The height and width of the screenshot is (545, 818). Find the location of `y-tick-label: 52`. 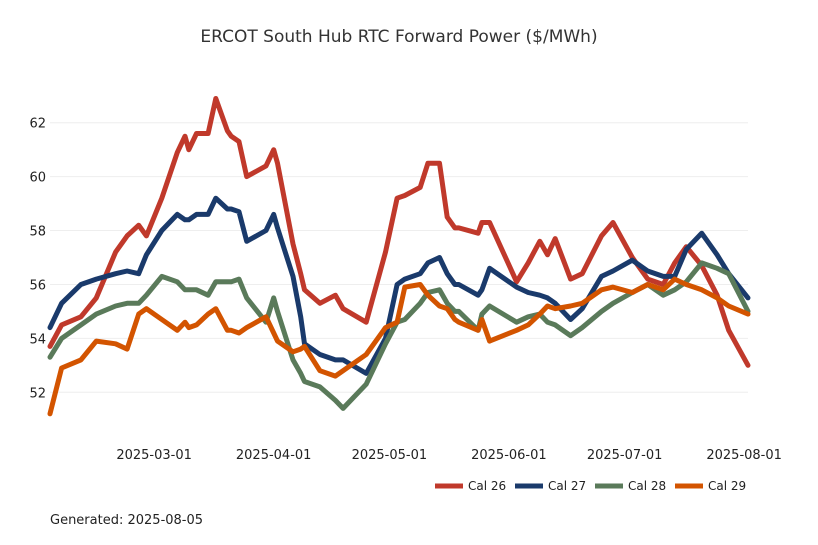

y-tick-label: 52 is located at coordinates (37, 393).